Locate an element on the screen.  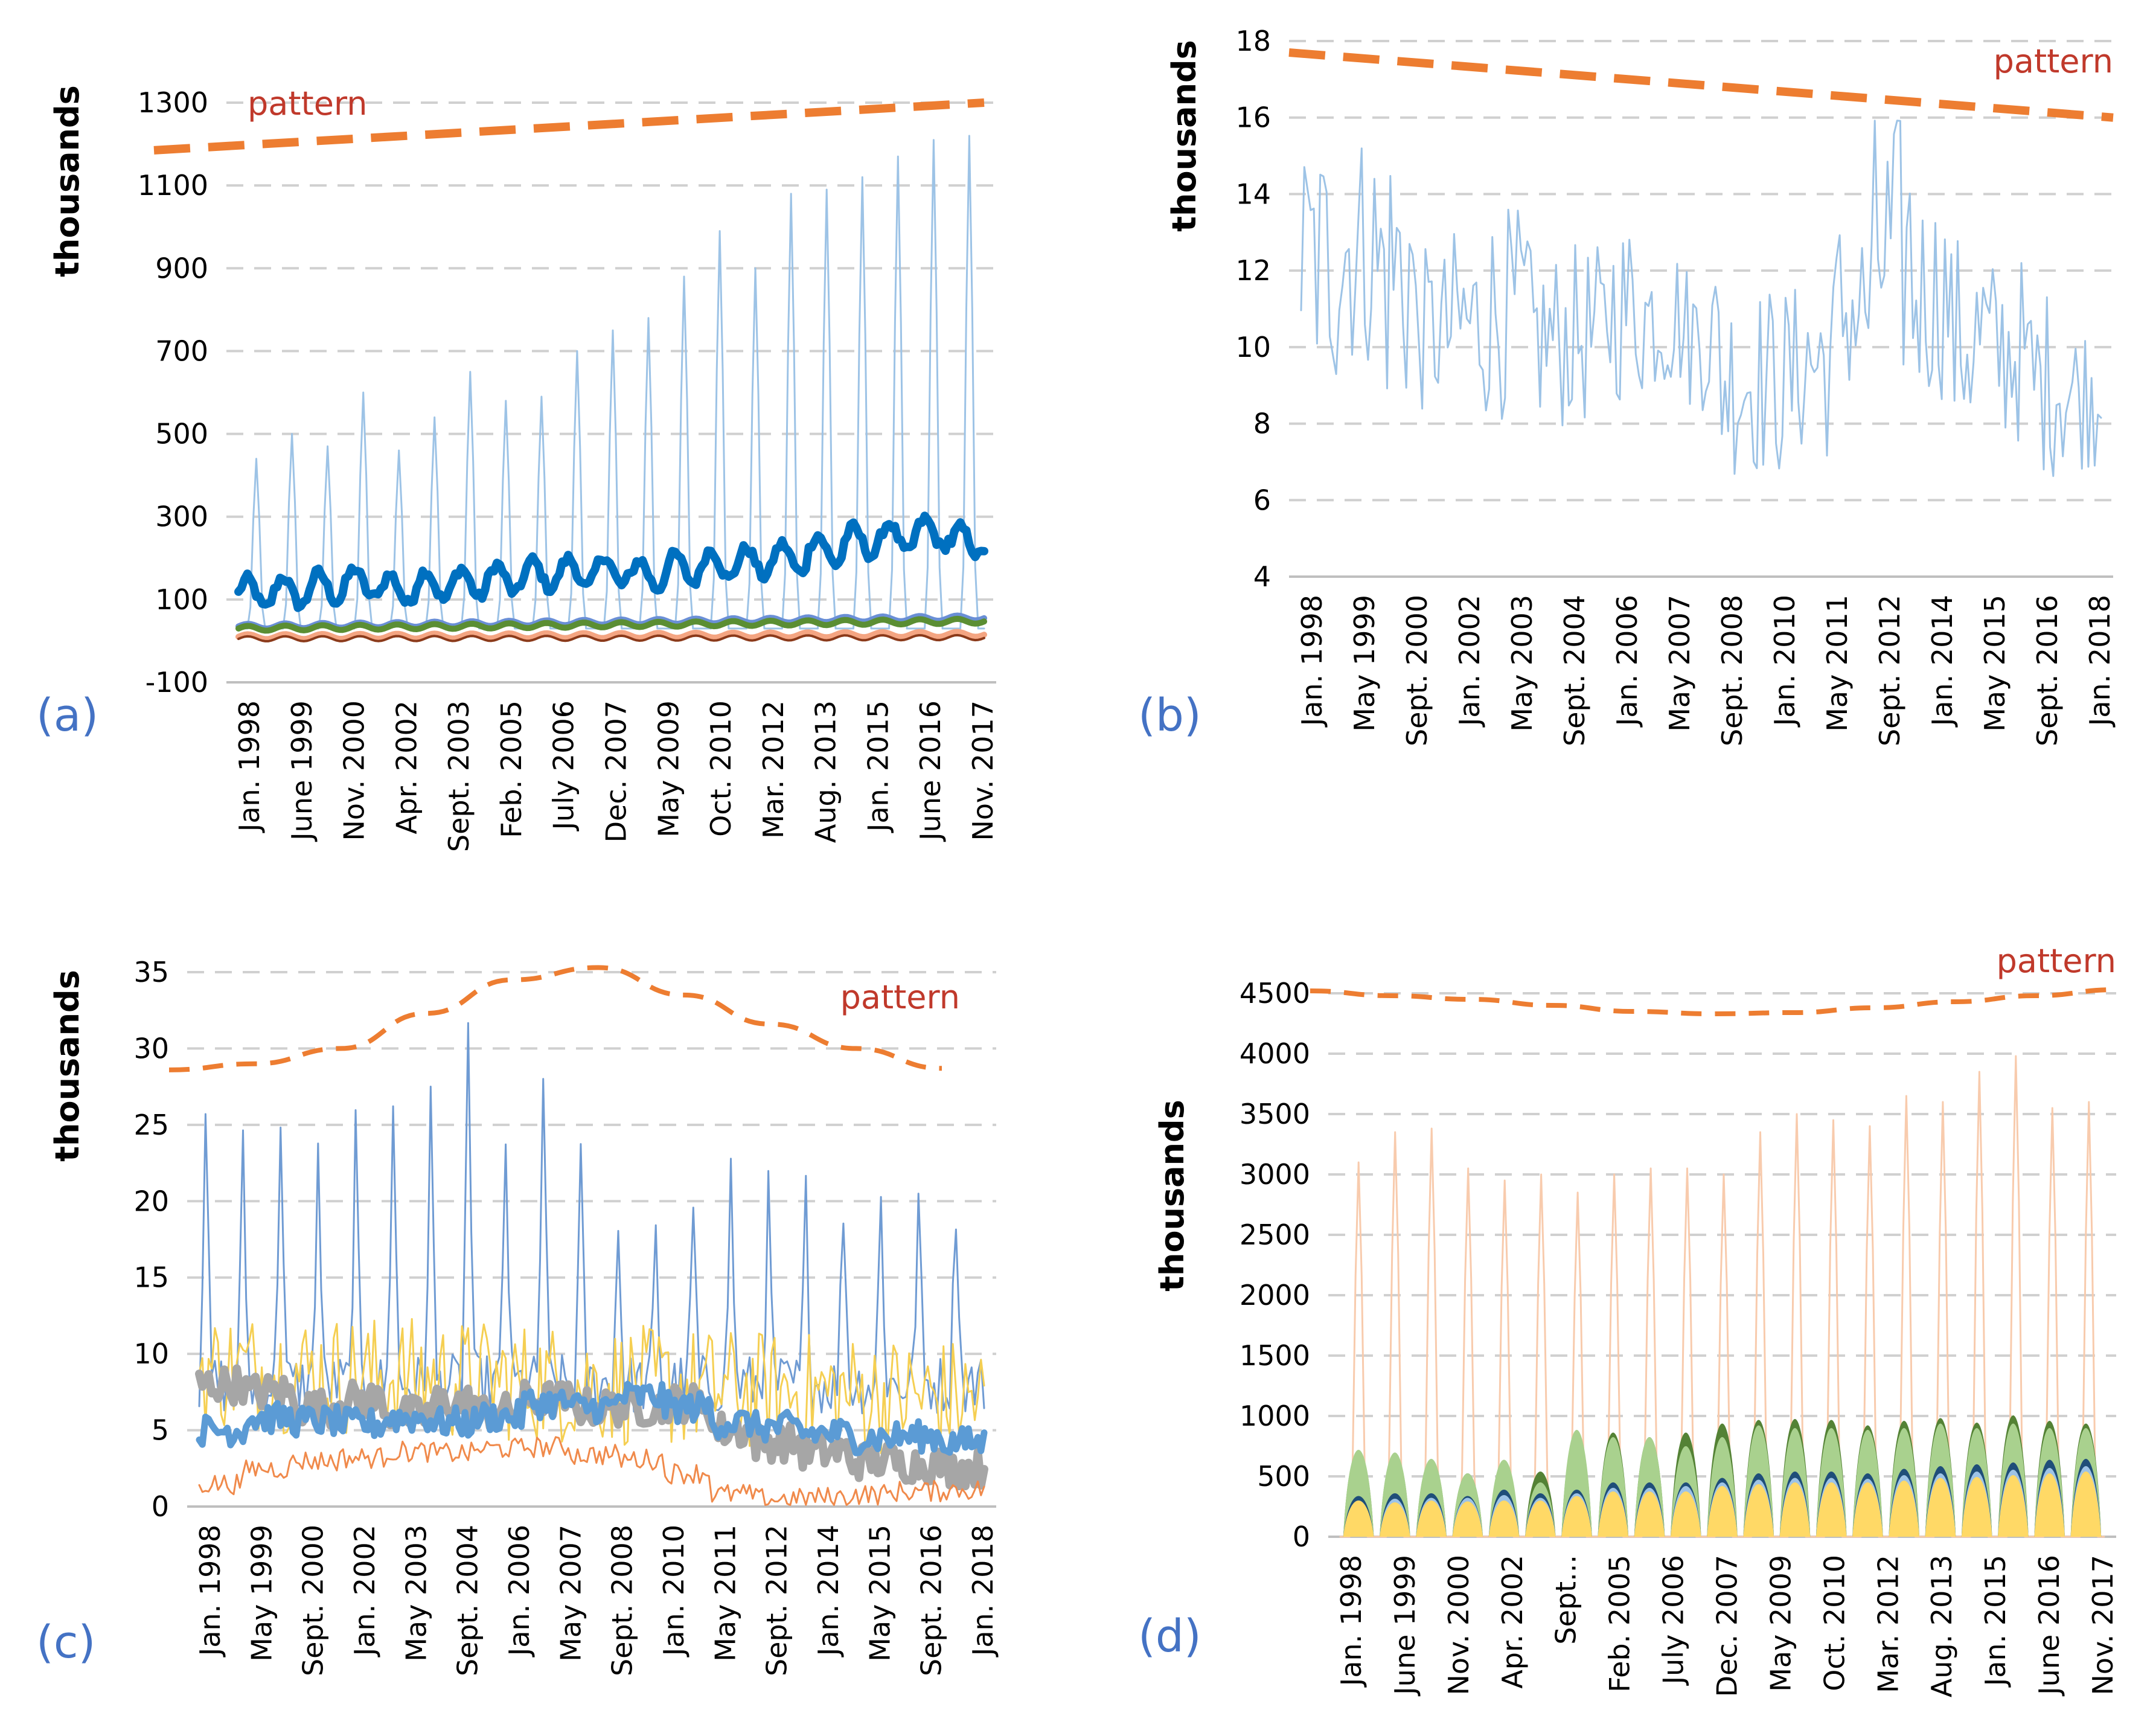
x-tick-label: Dec. 2007 is located at coordinates (1727, 1626).